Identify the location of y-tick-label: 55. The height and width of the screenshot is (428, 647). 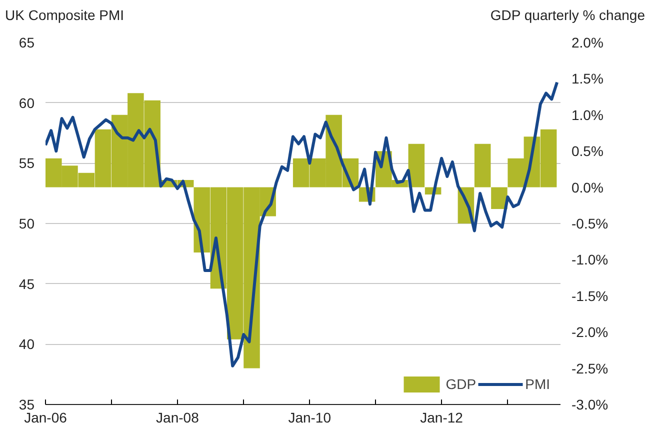
(26, 163).